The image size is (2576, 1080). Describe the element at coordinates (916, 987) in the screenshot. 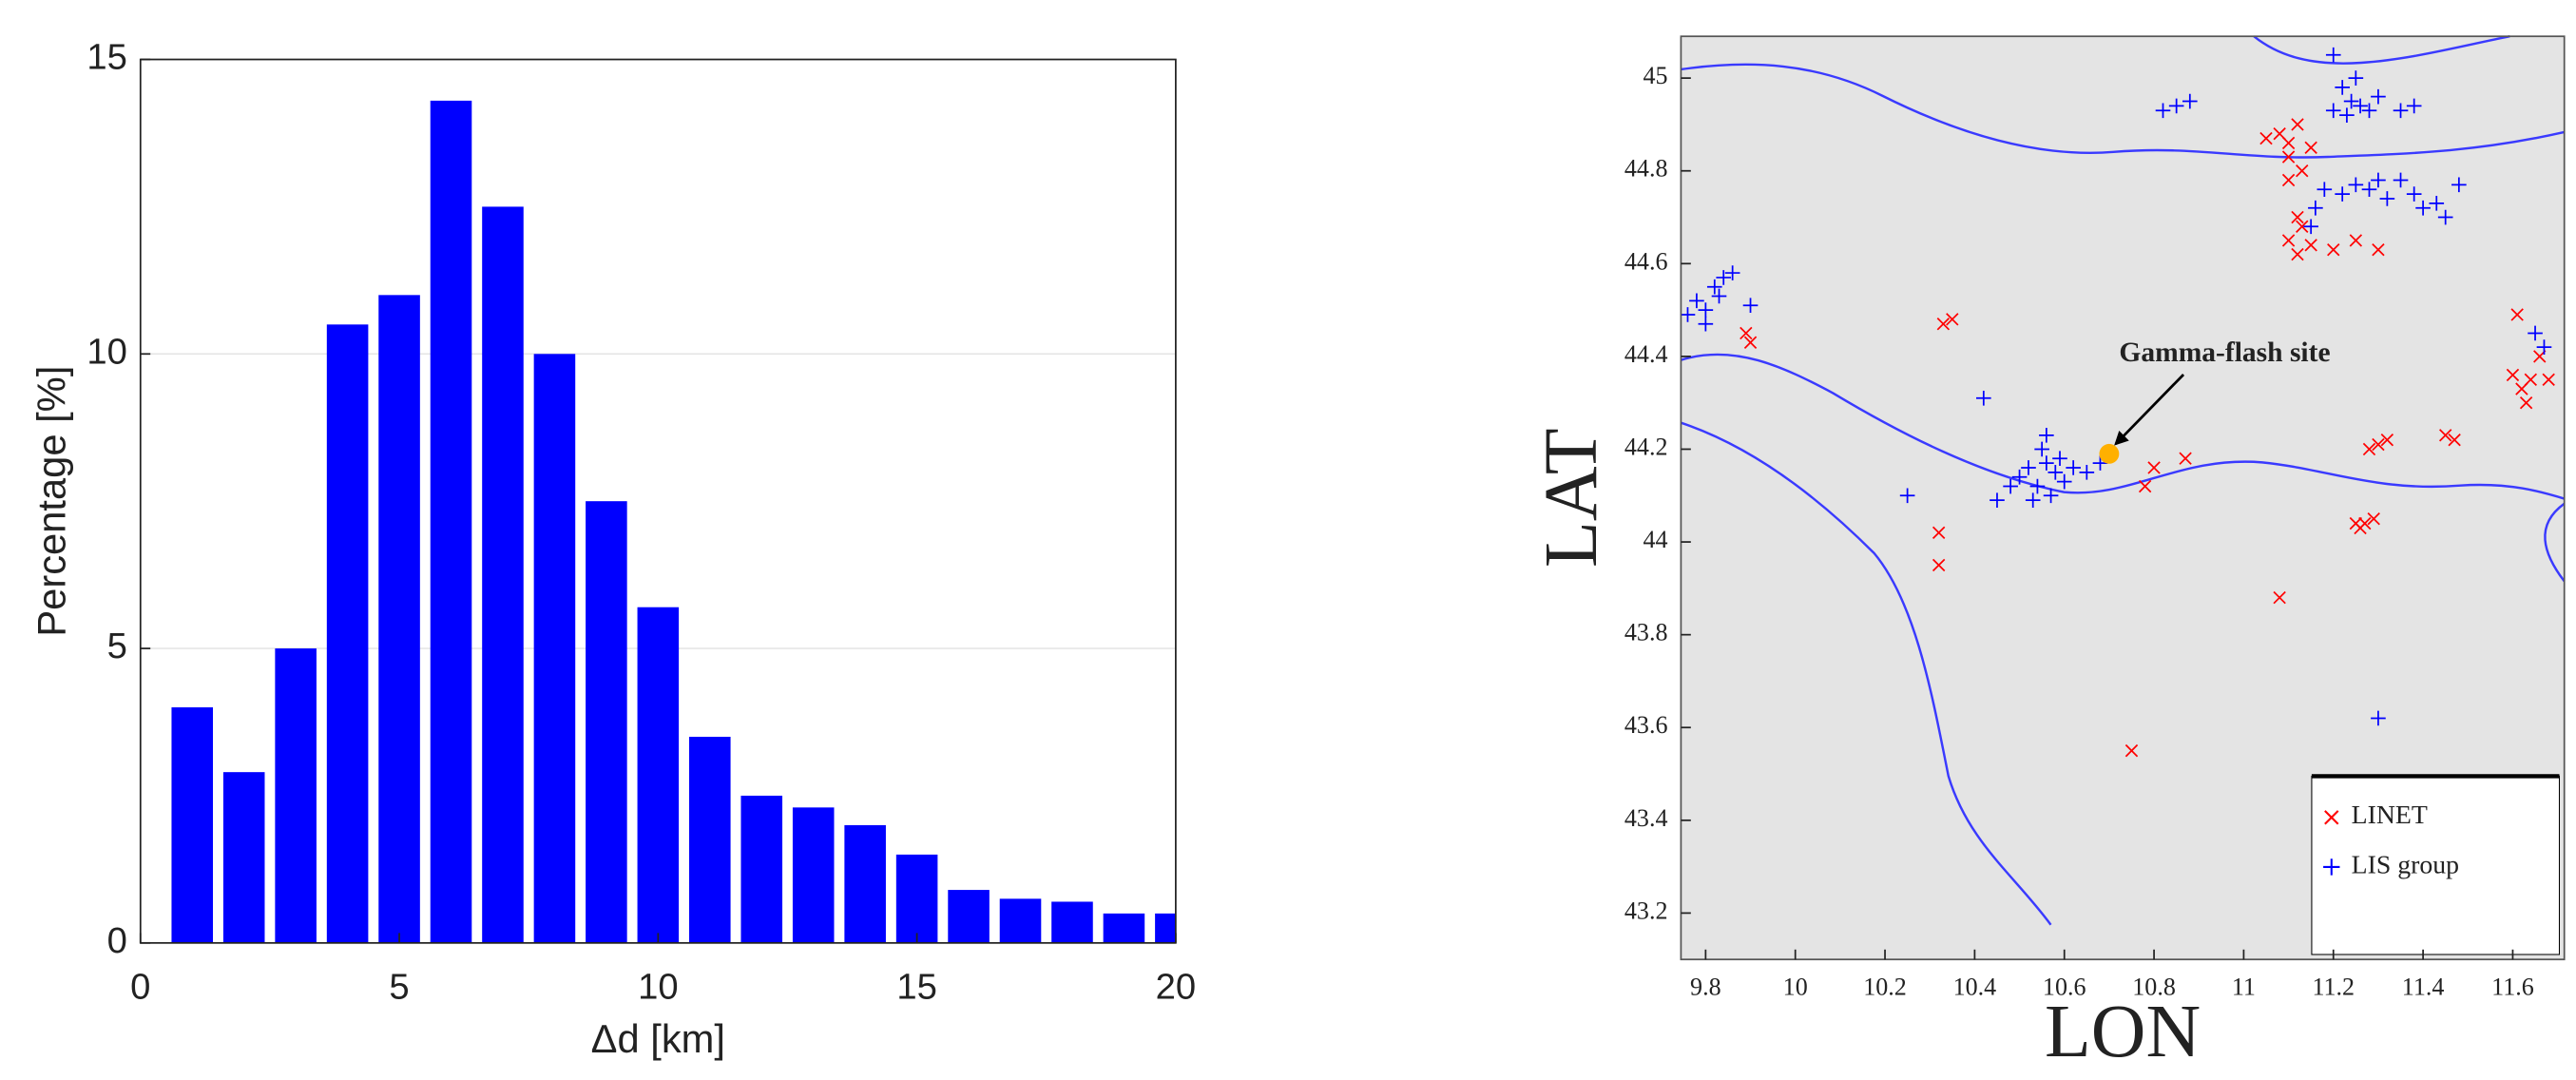

I see `x-tick-label: 15` at that location.